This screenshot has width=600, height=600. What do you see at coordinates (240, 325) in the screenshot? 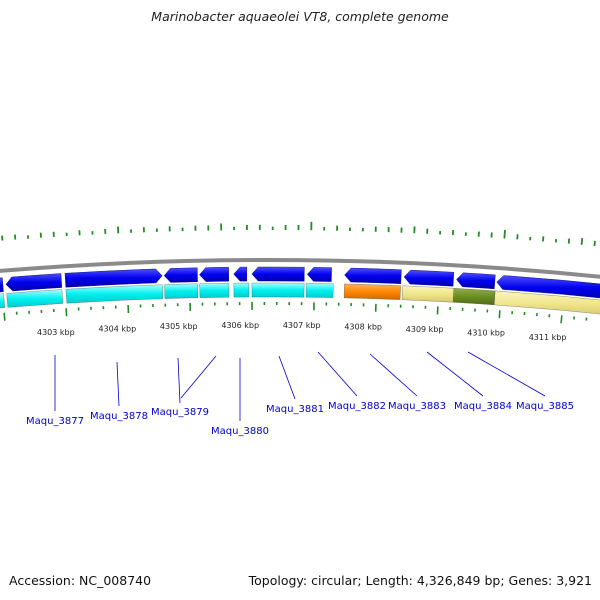
I see `scale-label: 4306 kbp` at bounding box center [240, 325].